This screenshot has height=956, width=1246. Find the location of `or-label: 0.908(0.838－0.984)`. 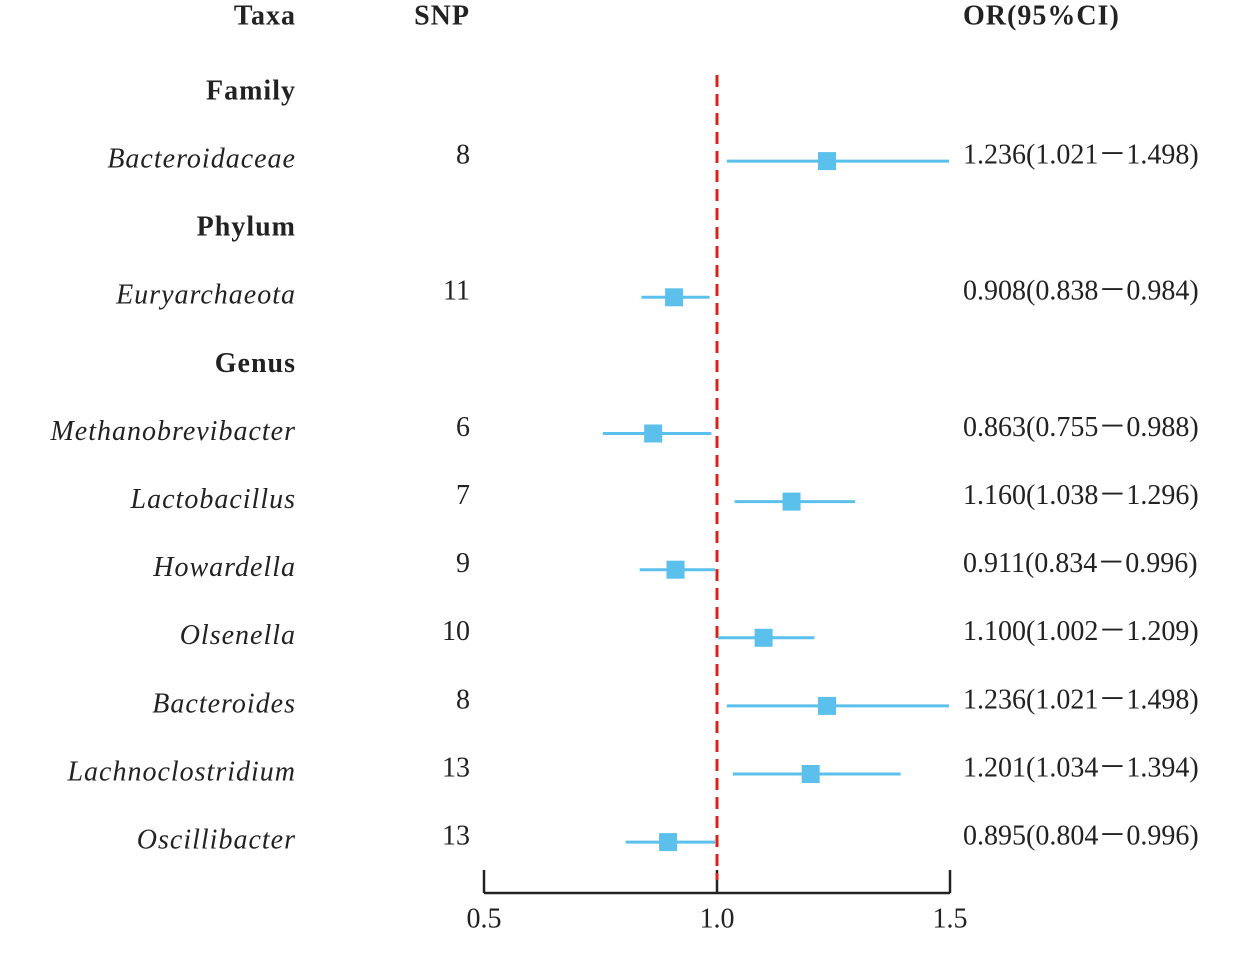

or-label: 0.908(0.838－0.984) is located at coordinates (1081, 291).